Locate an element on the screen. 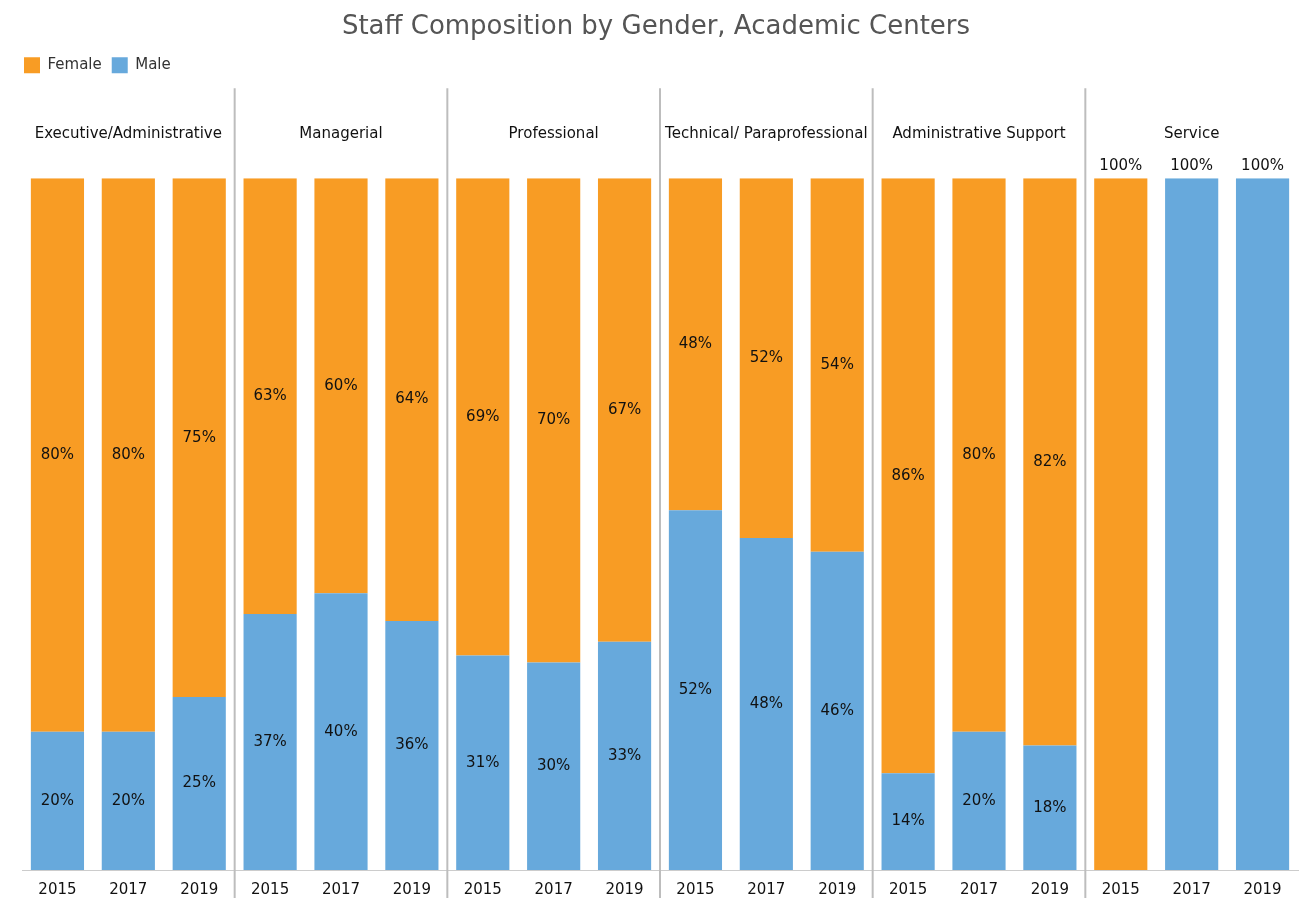  chart-title: Staff Composition by Gender, Academic Centers is located at coordinates (656, 25).